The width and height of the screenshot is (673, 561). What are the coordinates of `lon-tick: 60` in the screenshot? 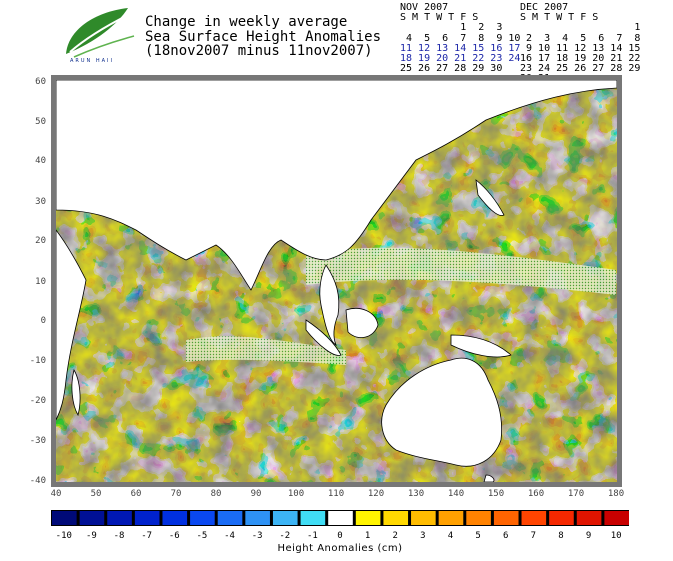 It's located at (136, 494).